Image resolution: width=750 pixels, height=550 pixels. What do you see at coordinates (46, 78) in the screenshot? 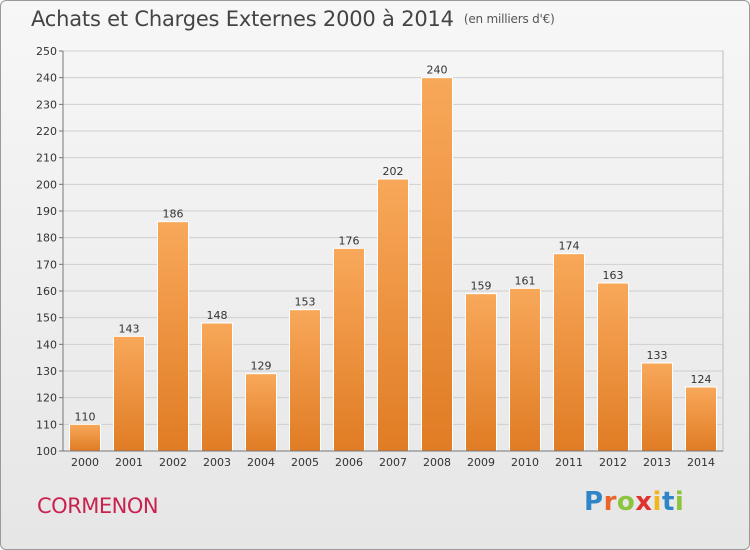
I see `y-tick-label: 240` at bounding box center [46, 78].